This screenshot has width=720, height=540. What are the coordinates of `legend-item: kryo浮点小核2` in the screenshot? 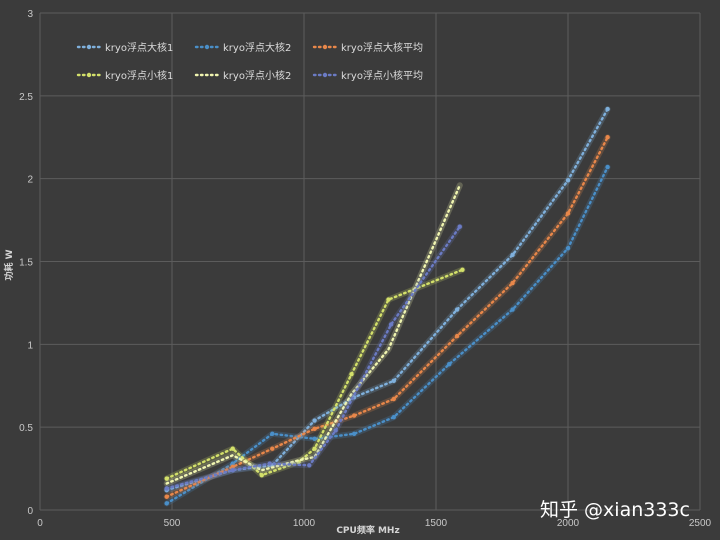 It's located at (242, 75).